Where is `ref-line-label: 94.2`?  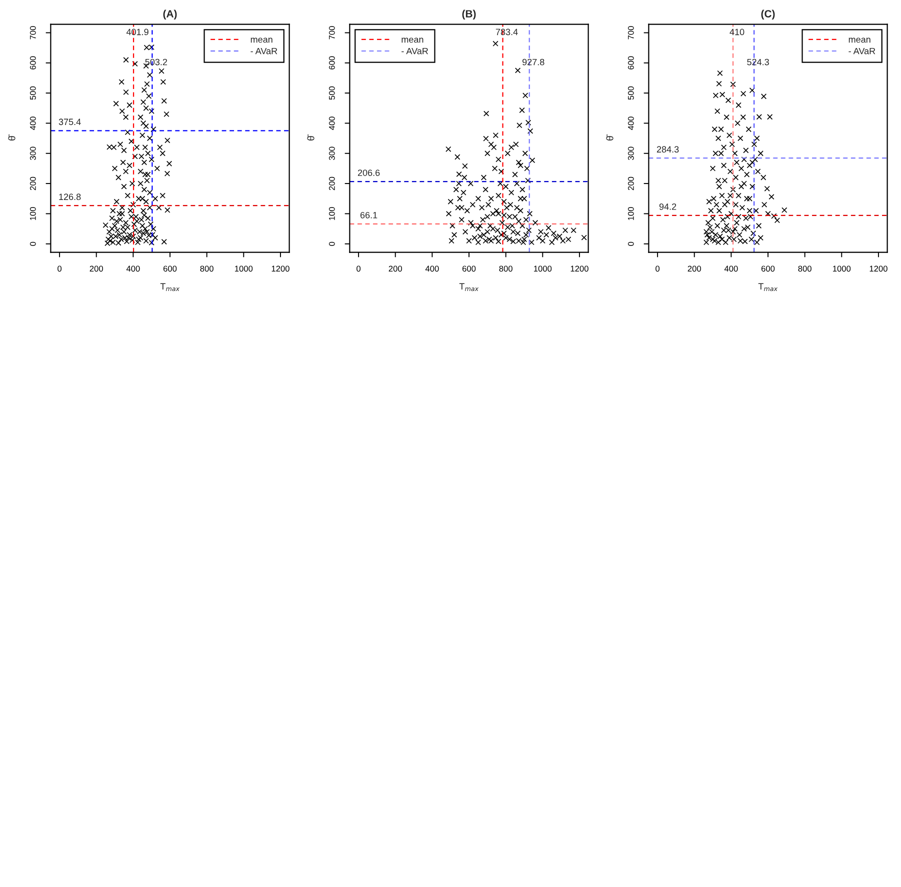
ref-line-label: 94.2 is located at coordinates (667, 206).